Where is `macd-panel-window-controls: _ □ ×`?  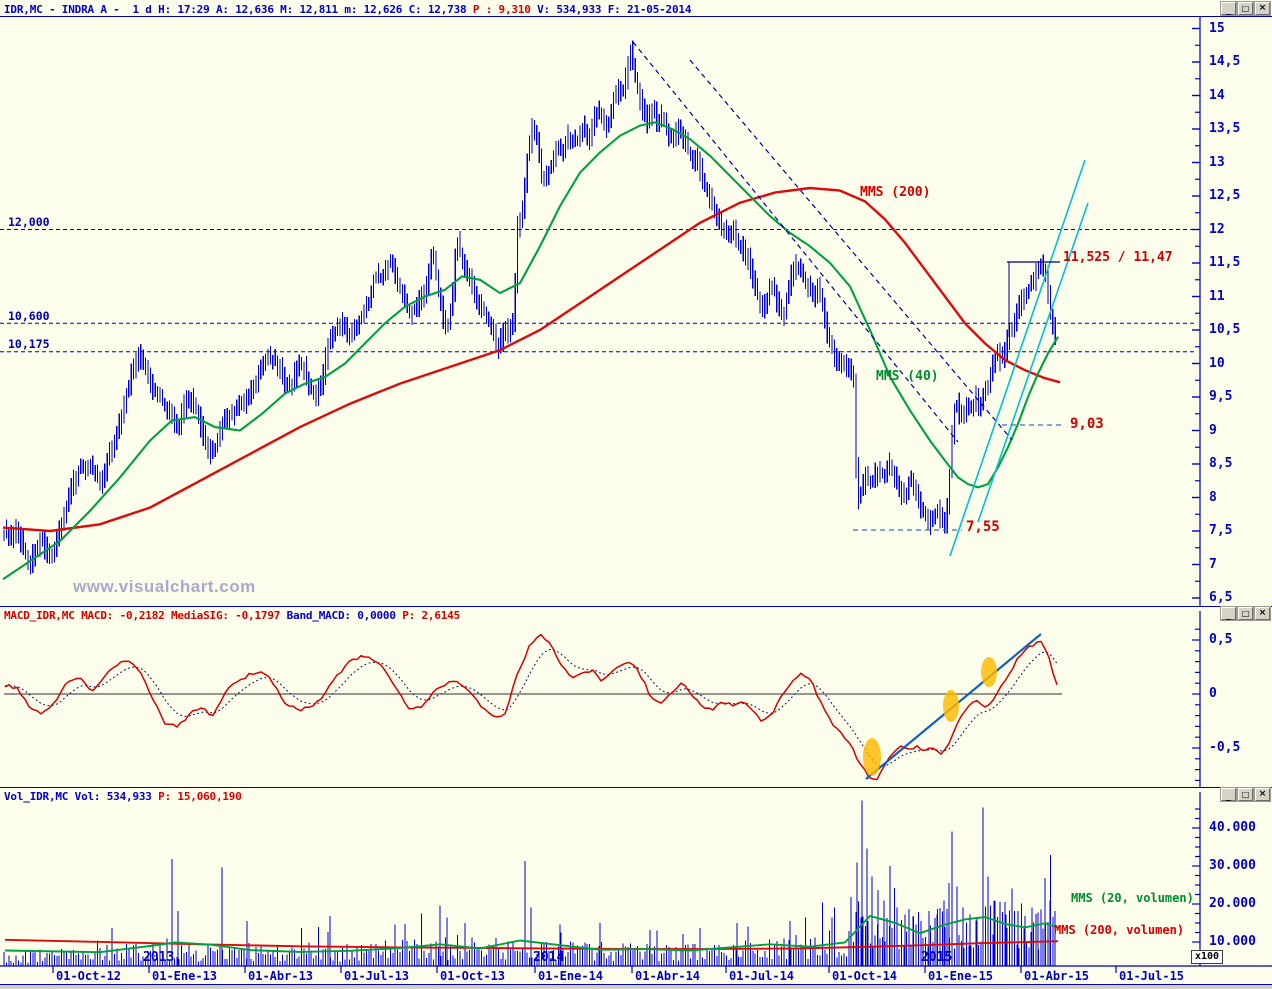 macd-panel-window-controls: _ □ × is located at coordinates (1245, 613).